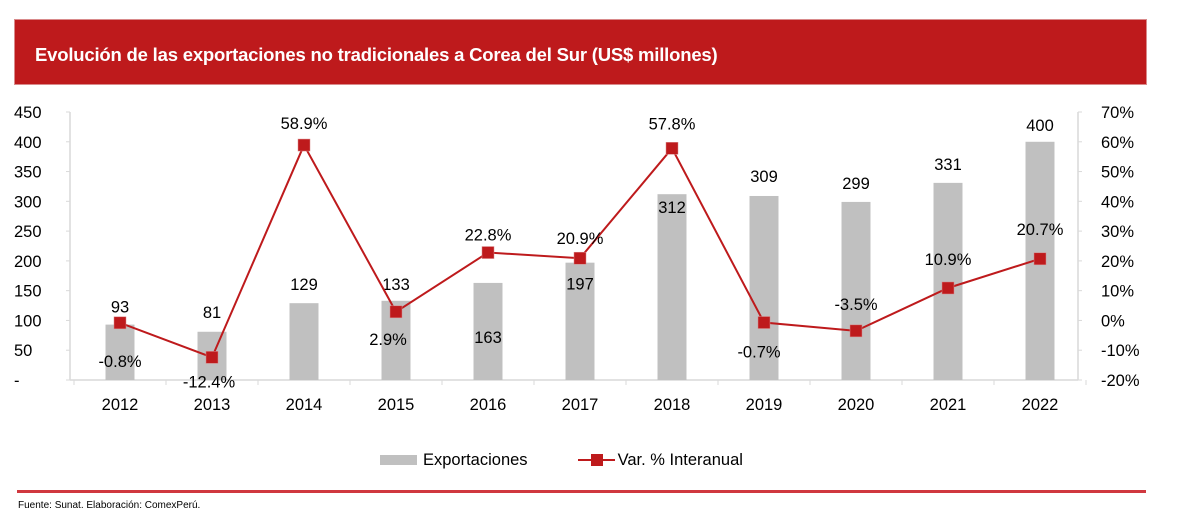  What do you see at coordinates (1117, 143) in the screenshot?
I see `right-tick-label: 60%` at bounding box center [1117, 143].